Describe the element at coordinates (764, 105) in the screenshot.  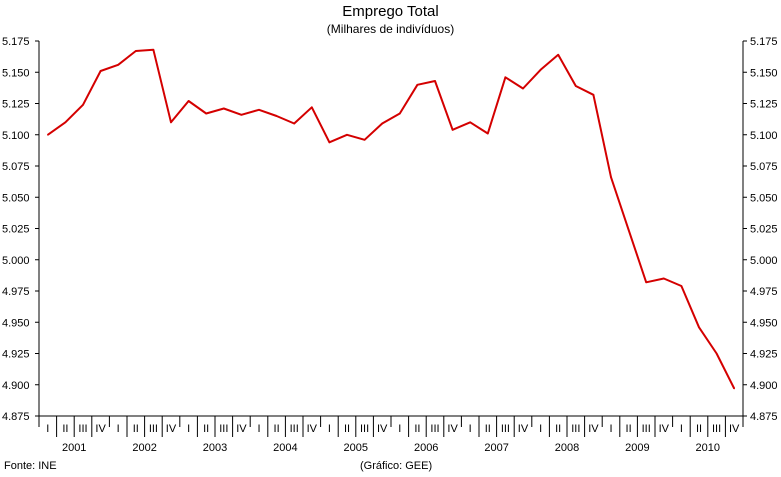
I see `y-tick-label-right: 5.125` at that location.